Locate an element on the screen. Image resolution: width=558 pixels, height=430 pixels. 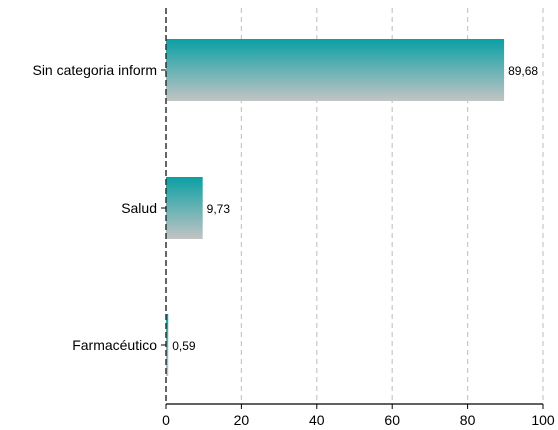
x-tick-label-80: 80 is located at coordinates (468, 420).